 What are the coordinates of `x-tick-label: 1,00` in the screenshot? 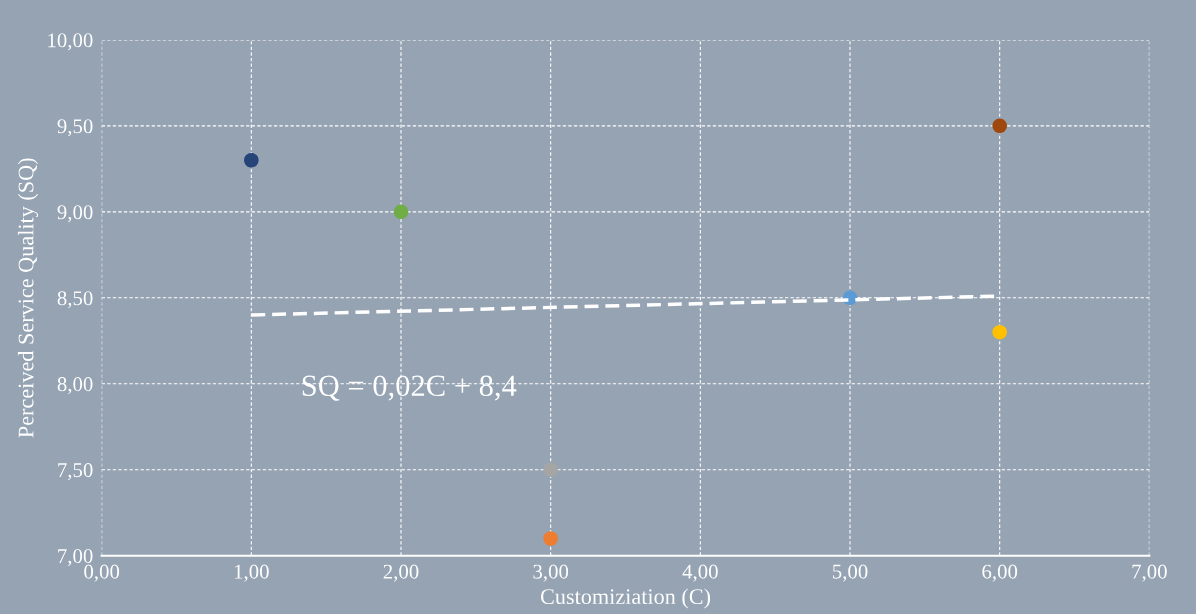 It's located at (251, 573).